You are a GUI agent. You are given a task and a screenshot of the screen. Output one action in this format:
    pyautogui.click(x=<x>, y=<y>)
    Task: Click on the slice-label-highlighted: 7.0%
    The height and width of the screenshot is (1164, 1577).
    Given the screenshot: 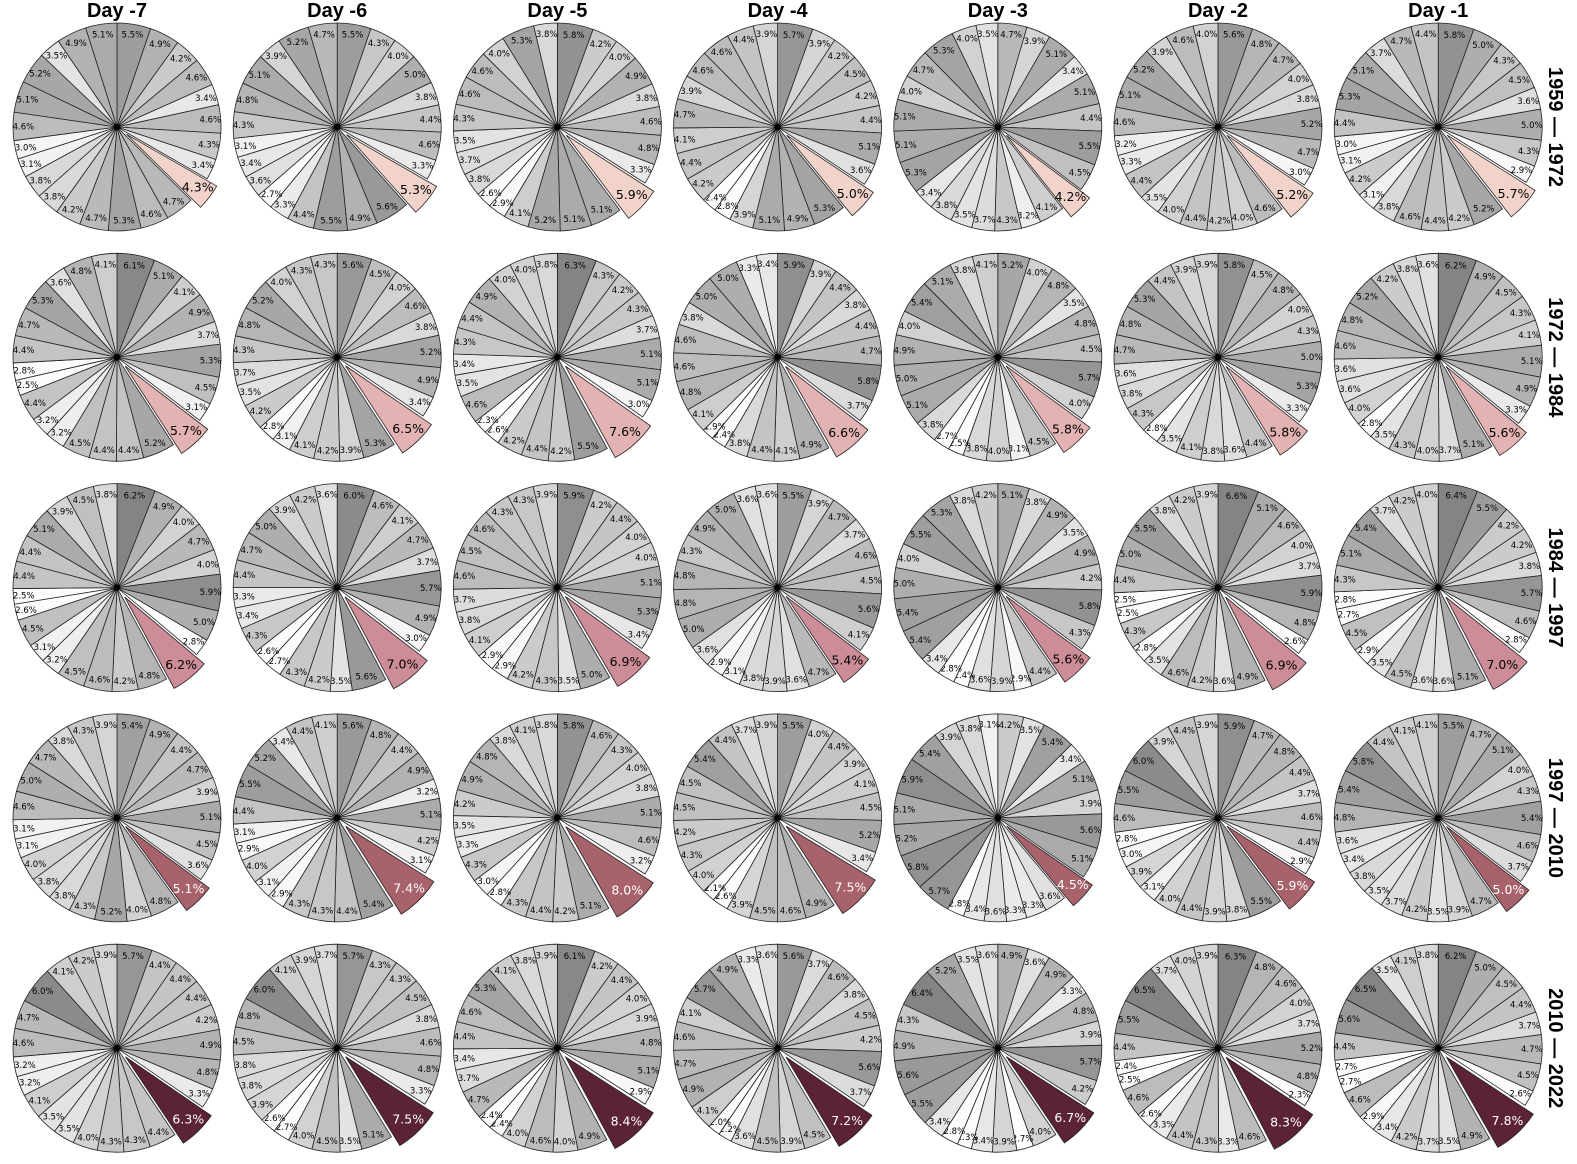 What is the action you would take?
    pyautogui.click(x=1502, y=664)
    